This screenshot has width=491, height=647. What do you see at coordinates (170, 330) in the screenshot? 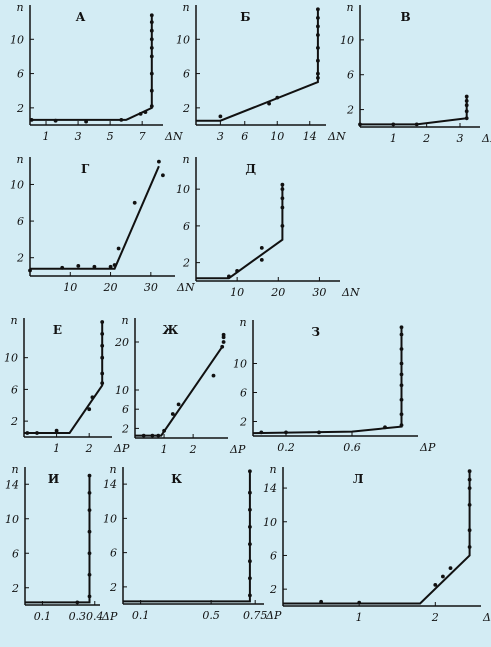
I see `panel-title: Ж` at bounding box center [170, 330].